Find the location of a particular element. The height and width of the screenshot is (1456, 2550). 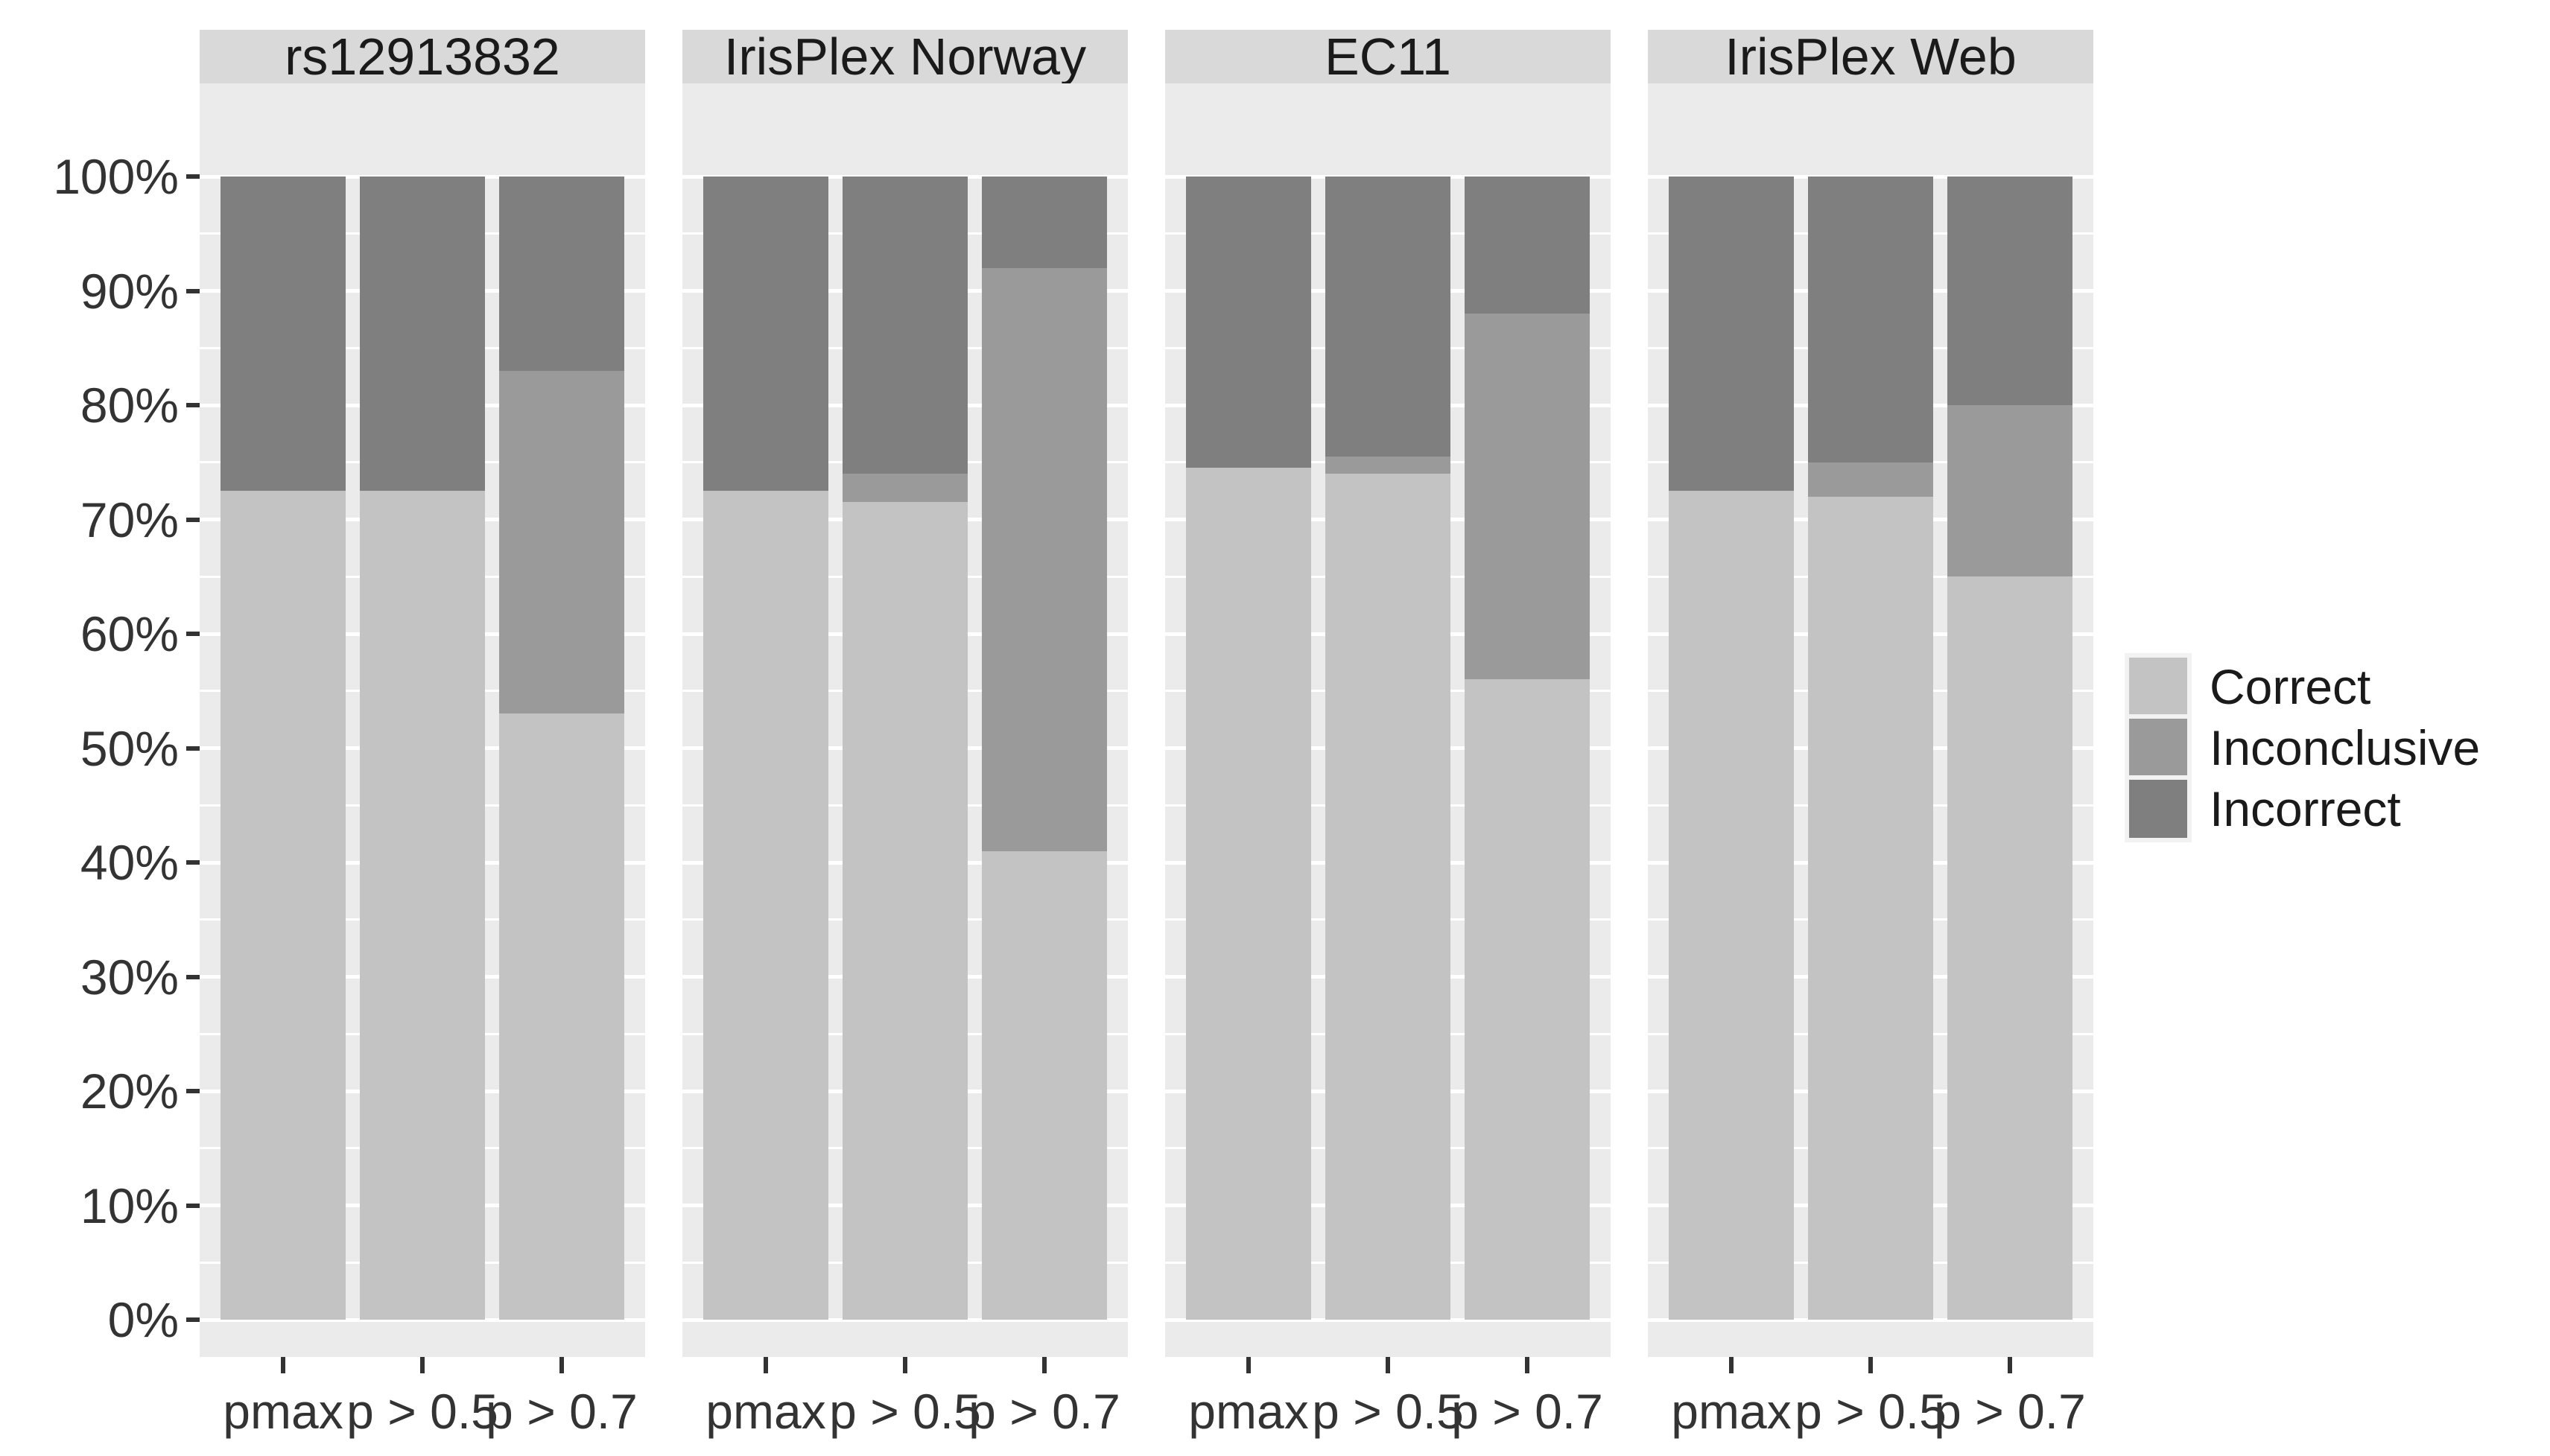

legend-item: Correct is located at coordinates (2304, 687).